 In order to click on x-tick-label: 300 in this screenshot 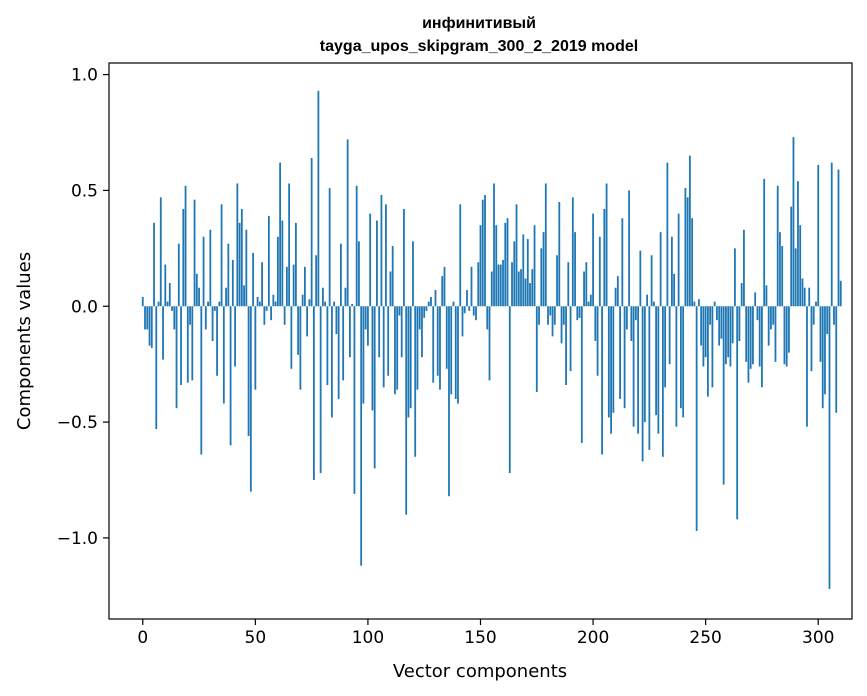, I will do `click(818, 638)`.